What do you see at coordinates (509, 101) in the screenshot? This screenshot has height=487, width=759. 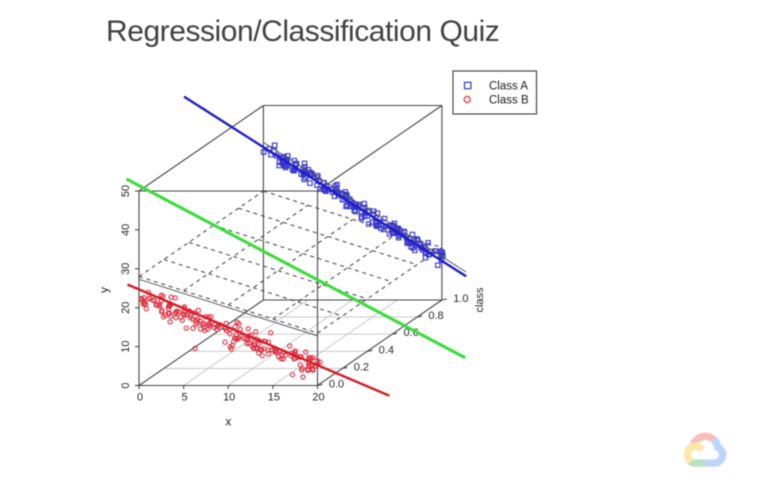 I see `svg-text: Class B` at bounding box center [509, 101].